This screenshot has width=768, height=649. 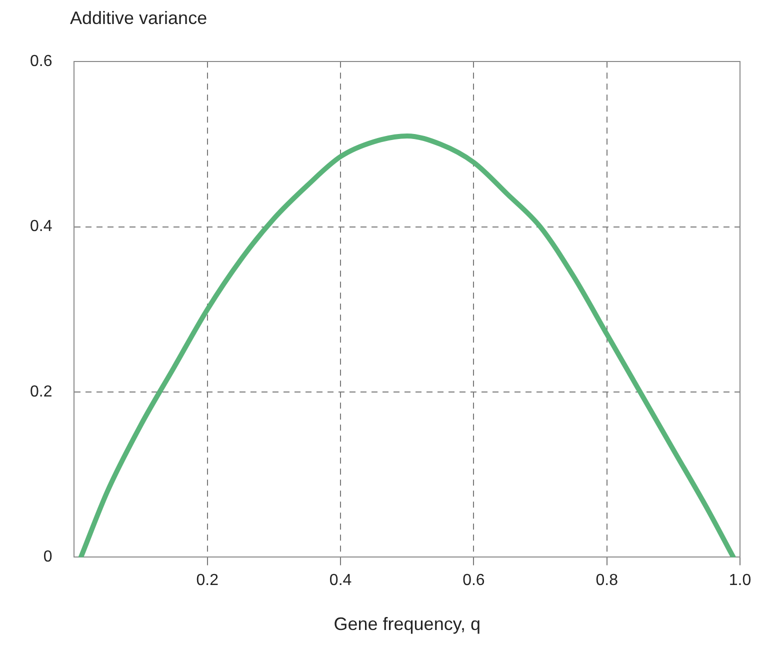 I want to click on y-tick-label: 0, so click(x=47, y=557).